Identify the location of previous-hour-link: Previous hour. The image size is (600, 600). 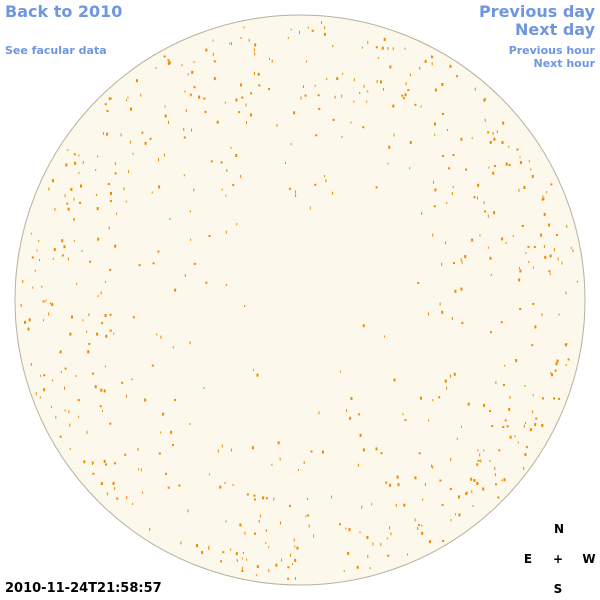
(551, 50).